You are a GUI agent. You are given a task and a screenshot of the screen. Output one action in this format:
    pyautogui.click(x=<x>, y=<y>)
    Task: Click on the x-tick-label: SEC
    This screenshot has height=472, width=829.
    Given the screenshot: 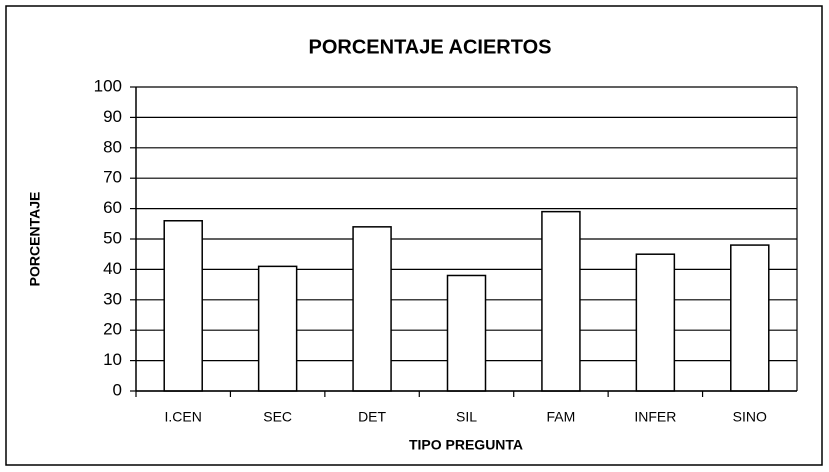 What is the action you would take?
    pyautogui.click(x=277, y=417)
    